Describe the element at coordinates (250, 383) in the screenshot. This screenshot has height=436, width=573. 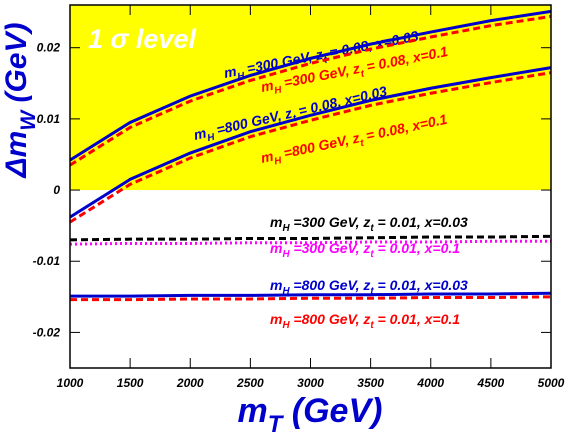
I see `x-tick-label: 2500` at that location.